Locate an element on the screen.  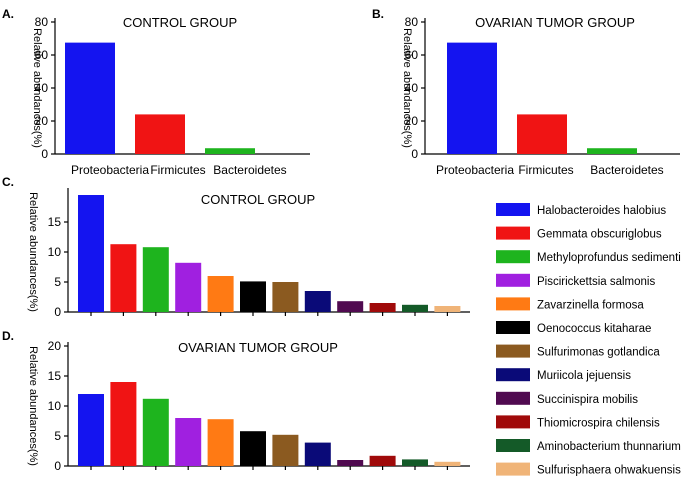
legend-label-2: Methyloprofundus sedimenti is located at coordinates (609, 258).